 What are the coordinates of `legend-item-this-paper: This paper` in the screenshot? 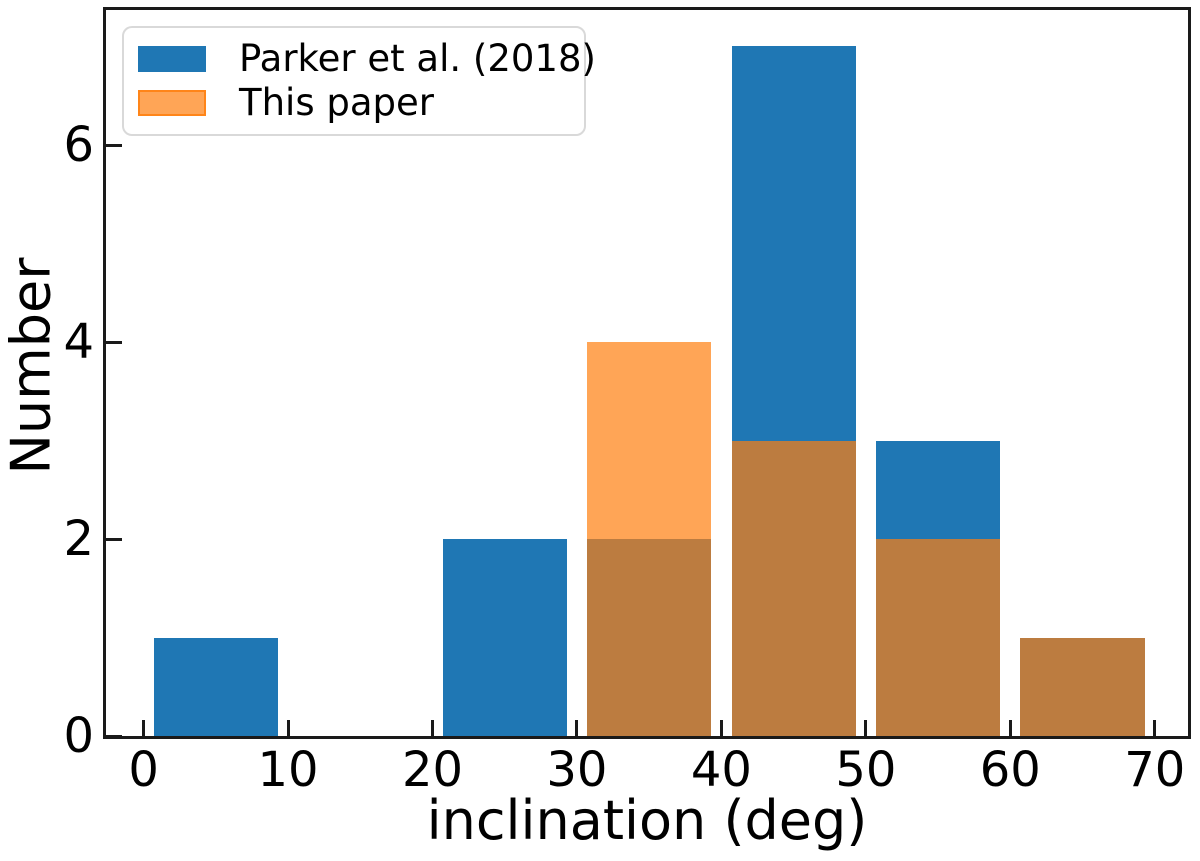 It's located at (361, 103).